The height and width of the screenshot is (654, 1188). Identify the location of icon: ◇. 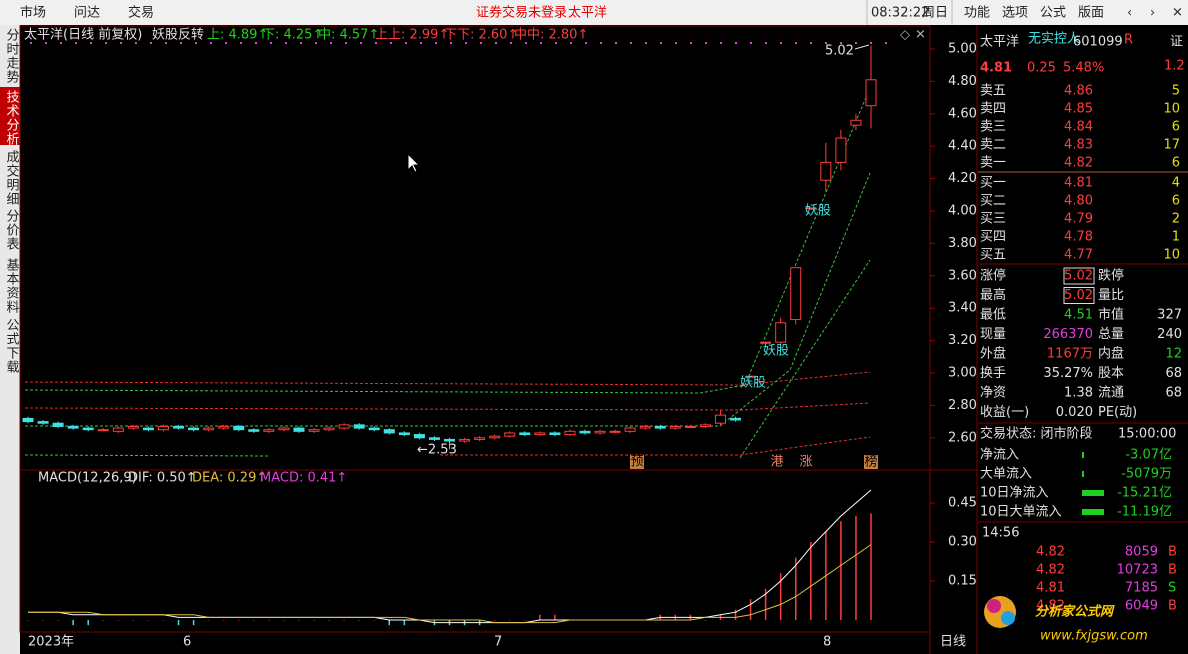
(905, 35).